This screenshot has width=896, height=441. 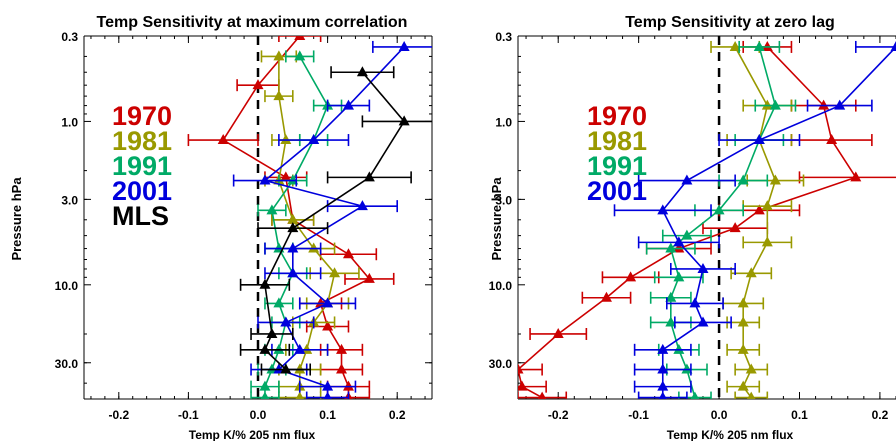 What do you see at coordinates (617, 191) in the screenshot?
I see `legend-entry-2001: 2001` at bounding box center [617, 191].